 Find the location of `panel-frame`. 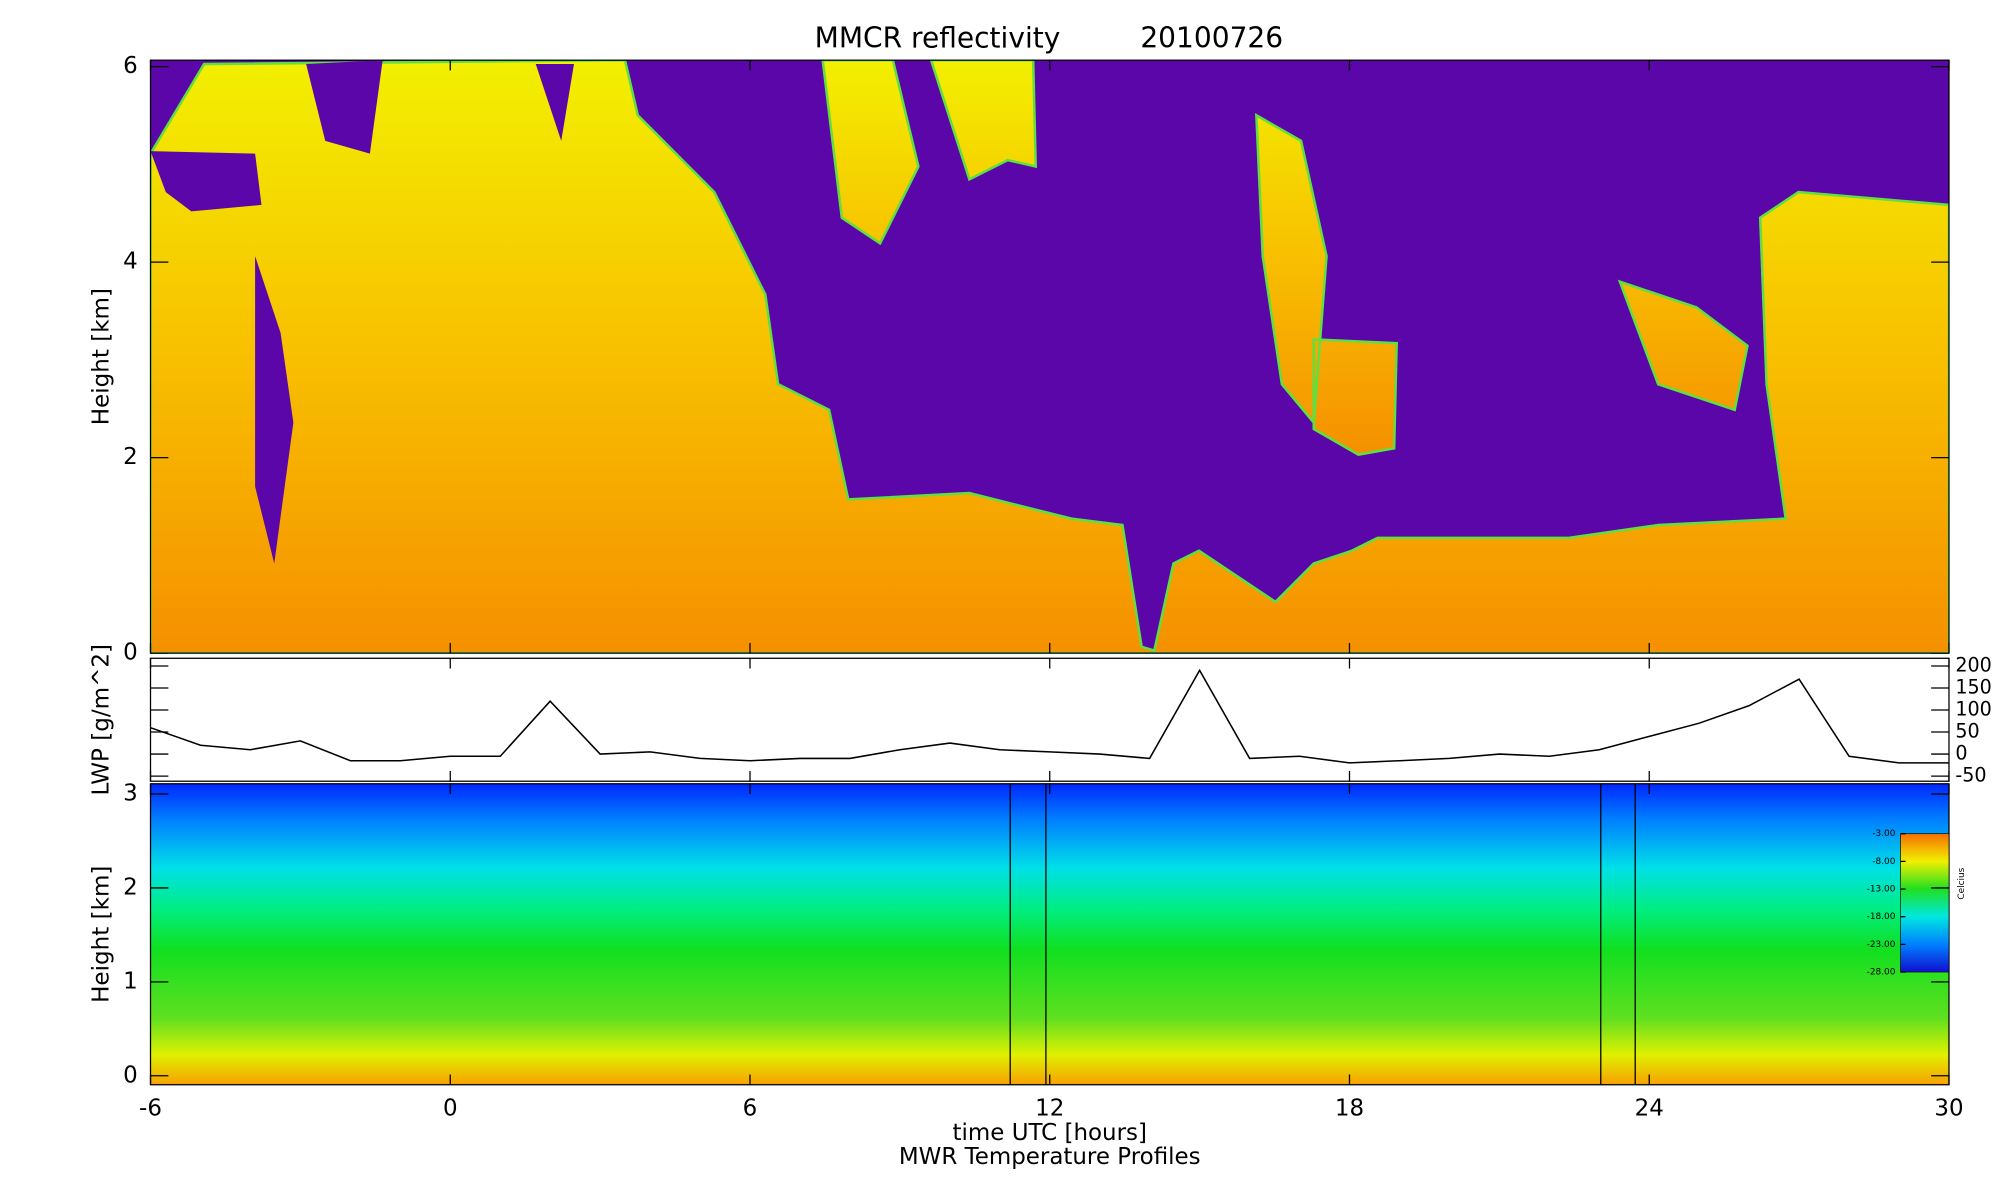

panel-frame is located at coordinates (1049, 719).